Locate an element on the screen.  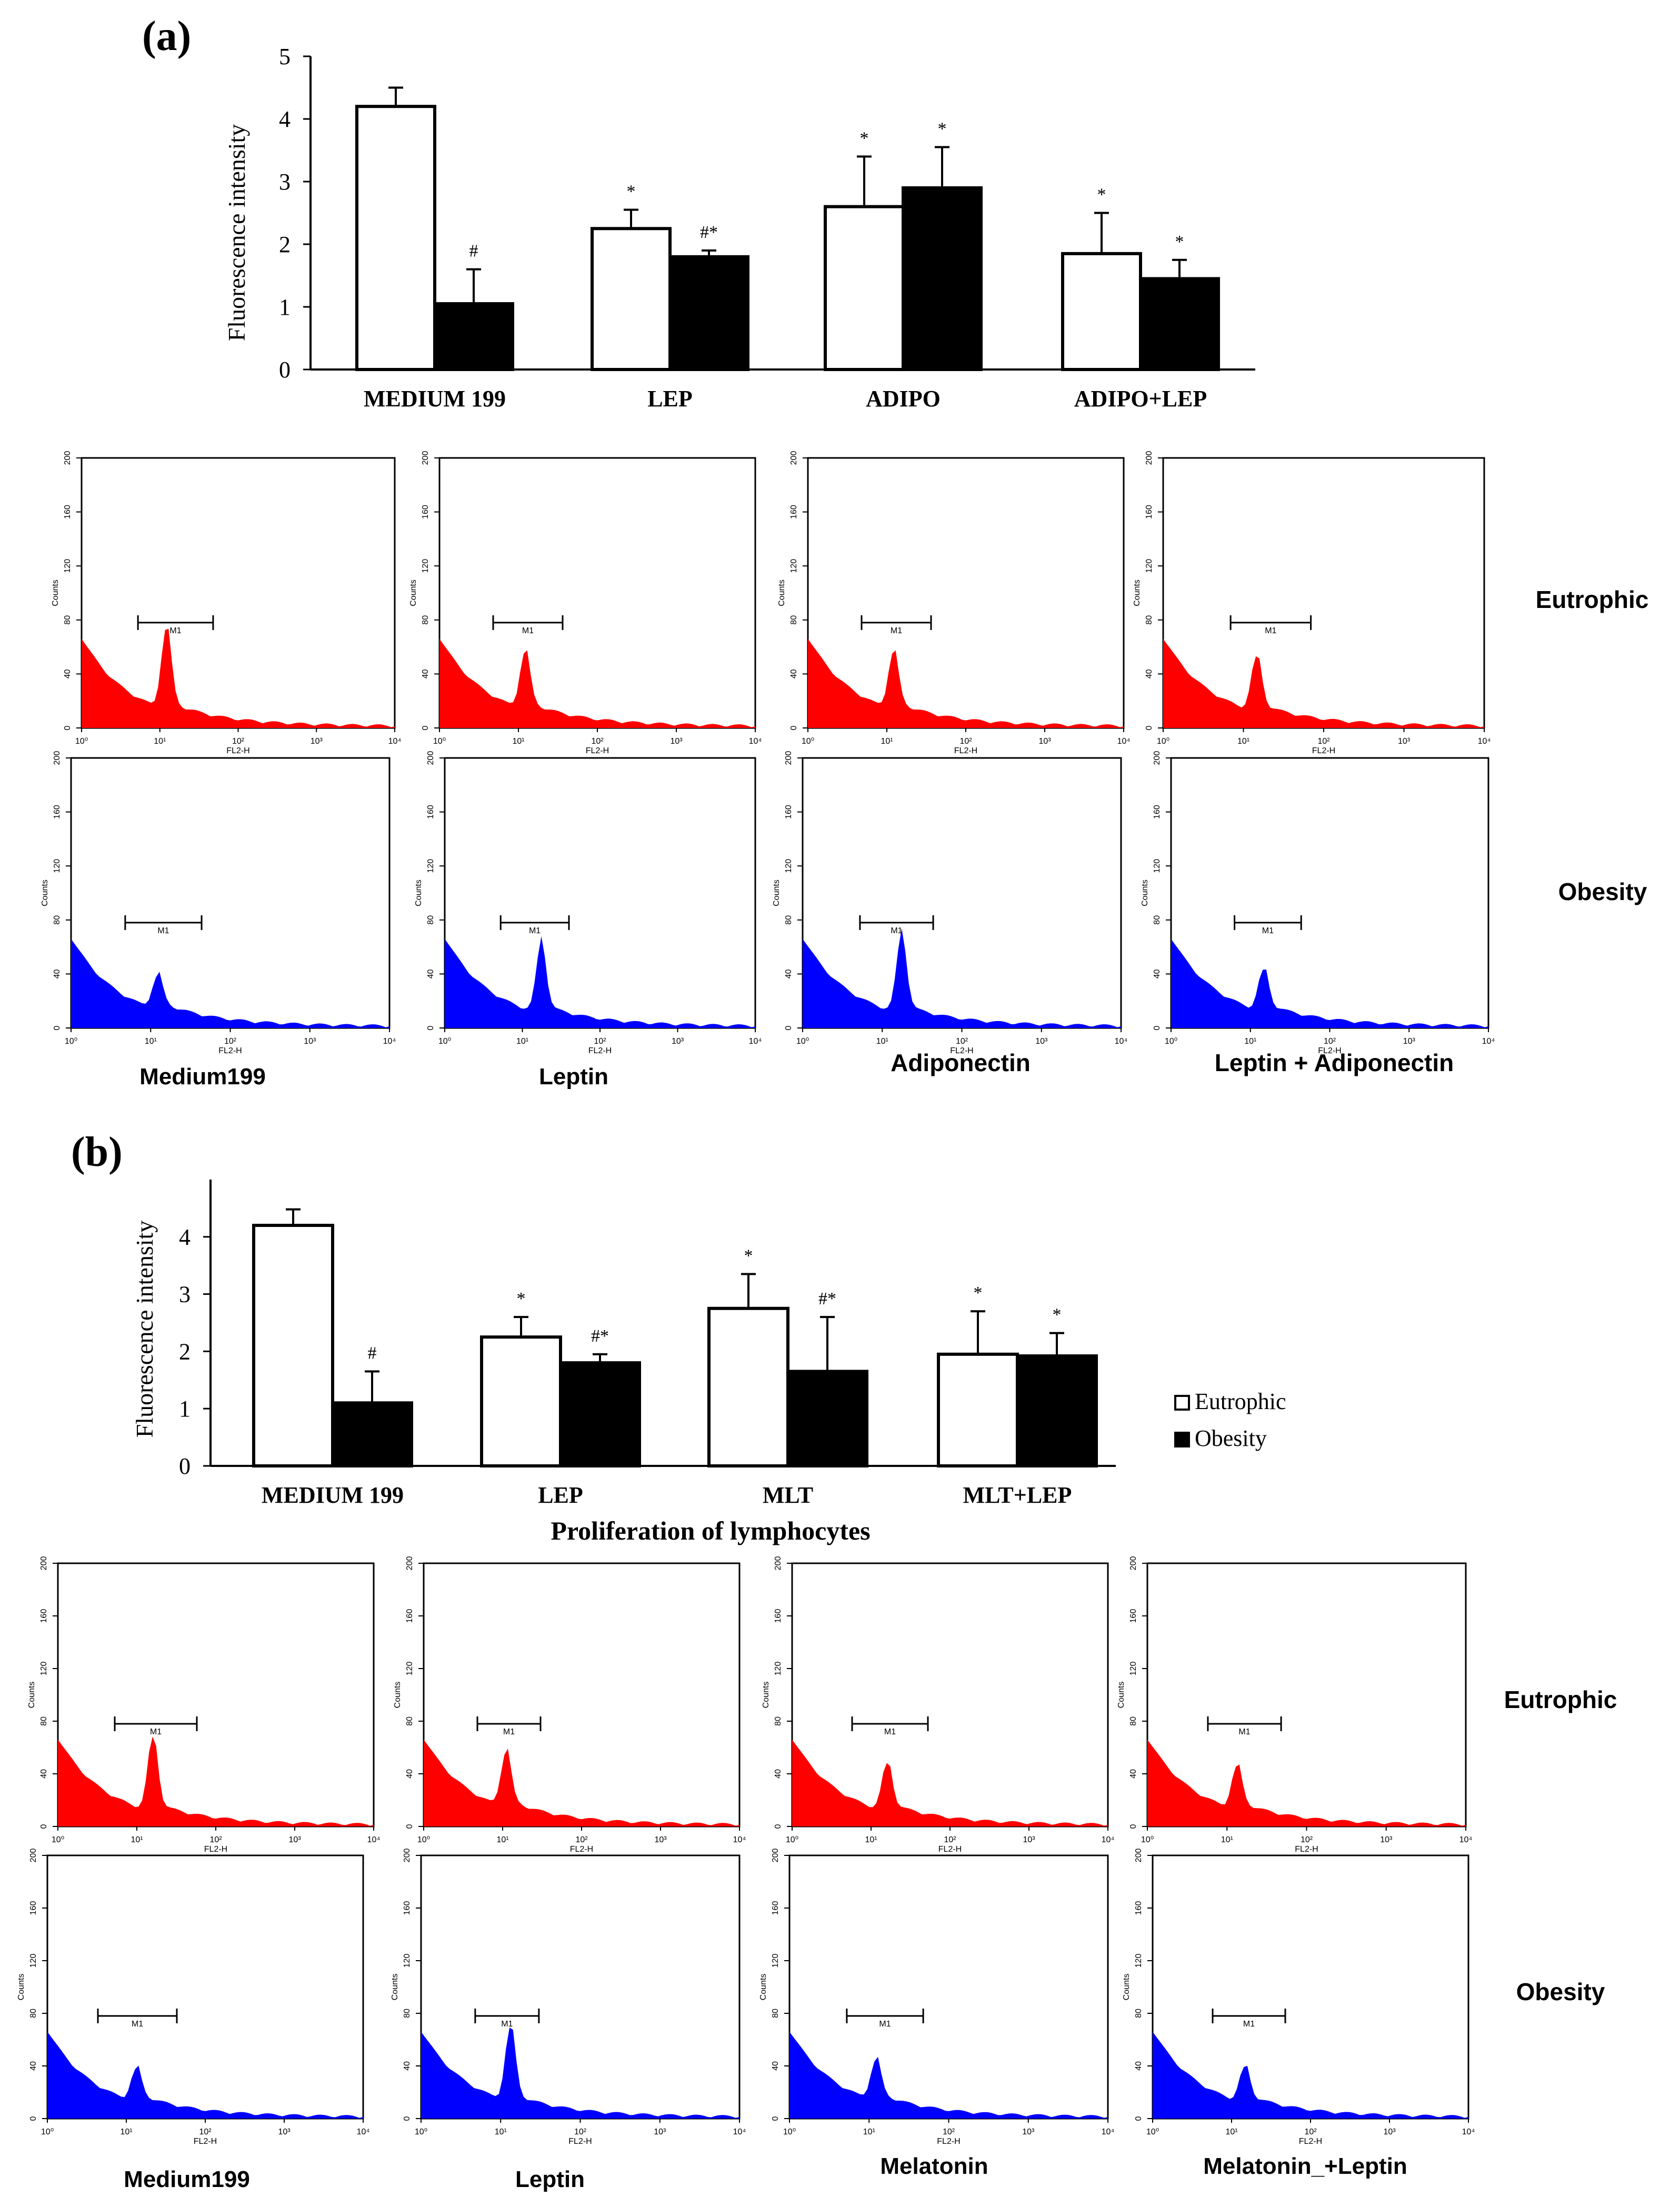
legend-label-eutrophic: Eutrophic is located at coordinates (1240, 1401).